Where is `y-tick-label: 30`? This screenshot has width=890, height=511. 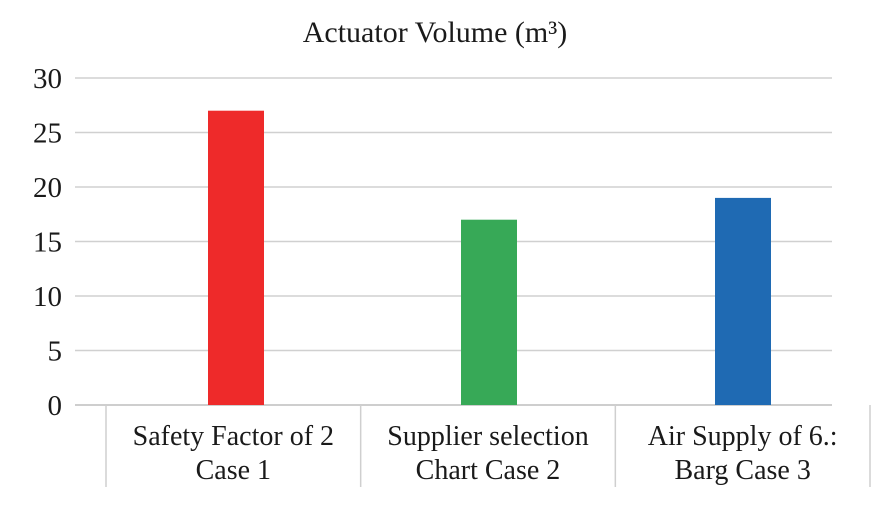 y-tick-label: 30 is located at coordinates (47, 79).